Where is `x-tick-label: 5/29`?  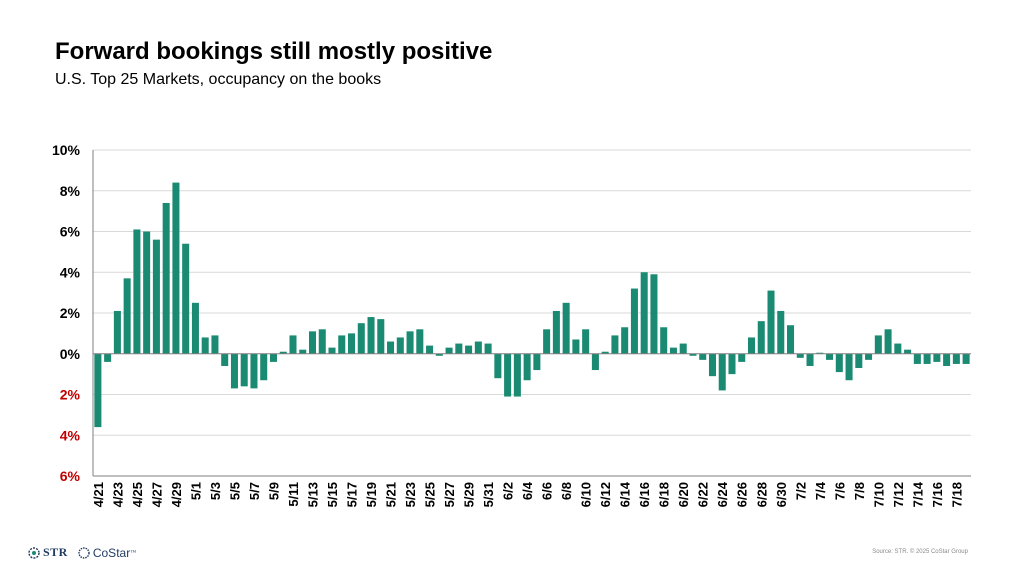 x-tick-label: 5/29 is located at coordinates (469, 494).